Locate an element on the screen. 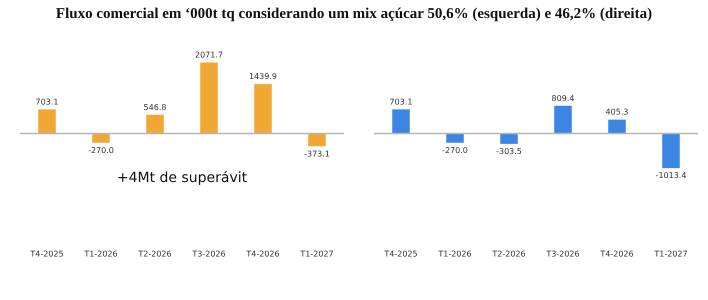 This screenshot has width=708, height=300. data-label: 2071.7 is located at coordinates (209, 55).